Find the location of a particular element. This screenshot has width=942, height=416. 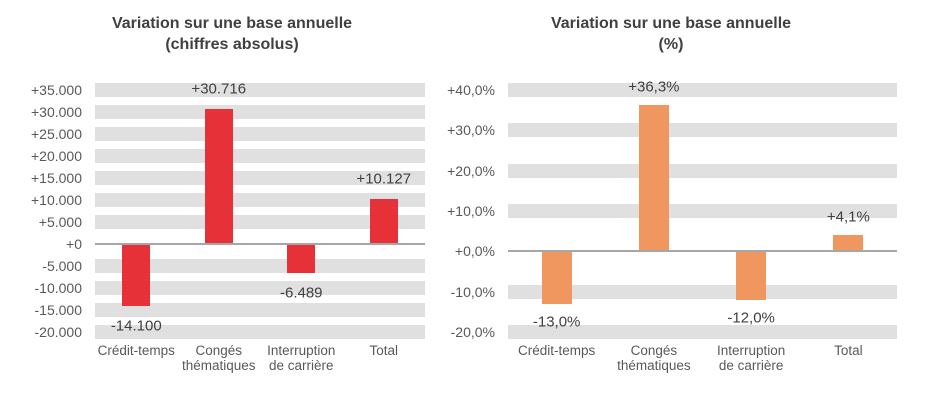

y-axis-tick-label: -5.000 is located at coordinates (62, 266).